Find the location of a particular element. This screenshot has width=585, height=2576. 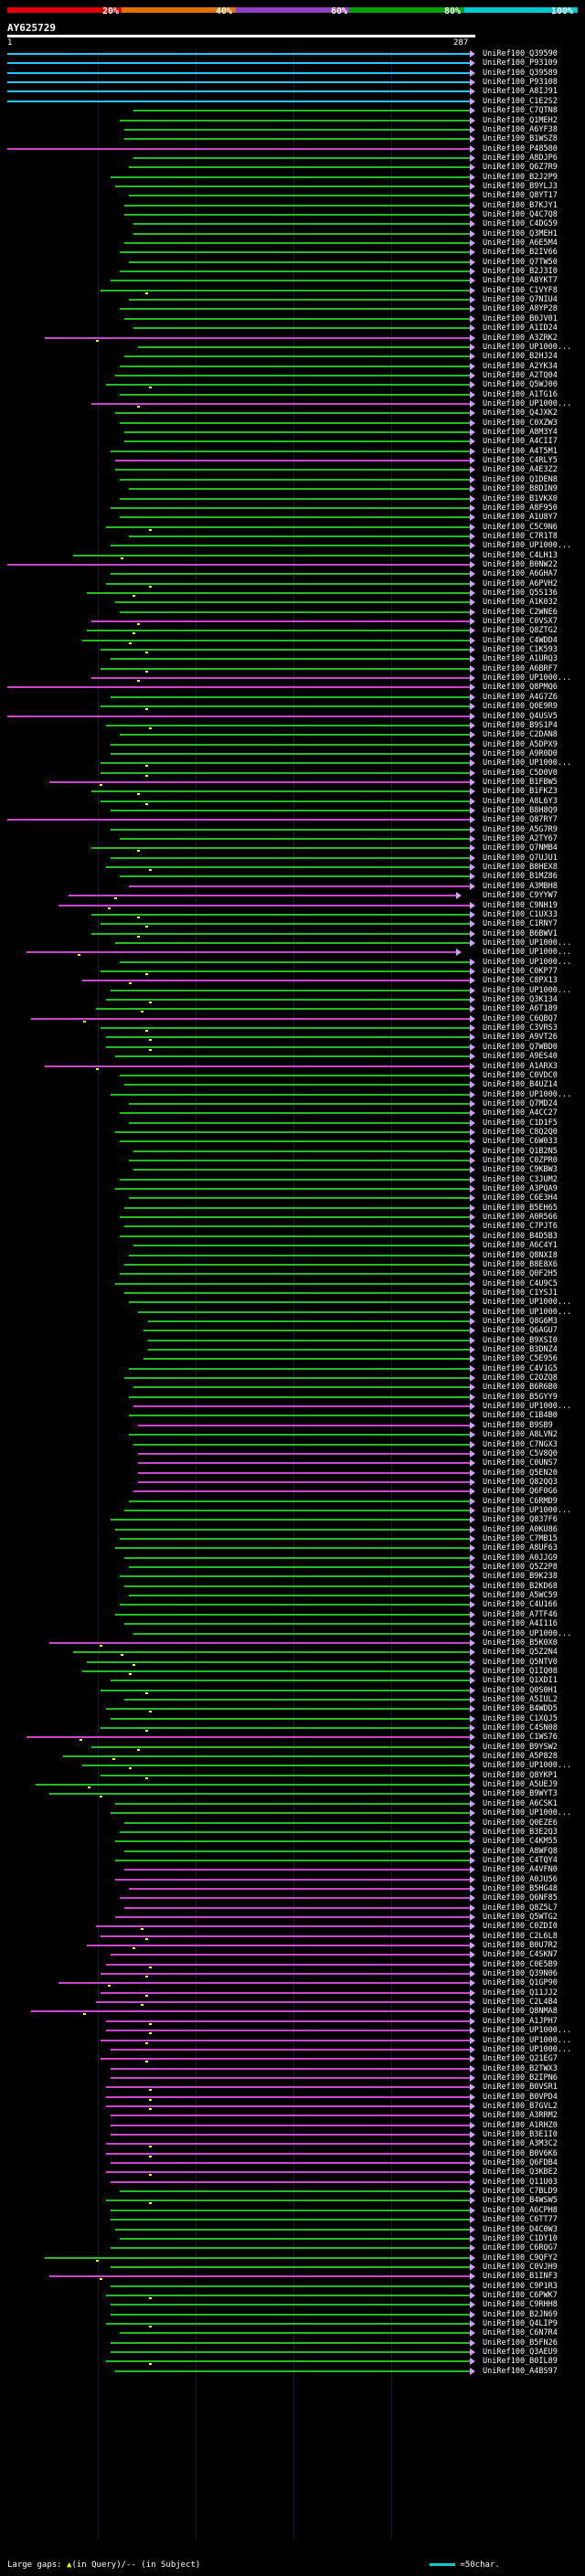

hit-id: UniRef100_A5IUL2 is located at coordinates (520, 1699).